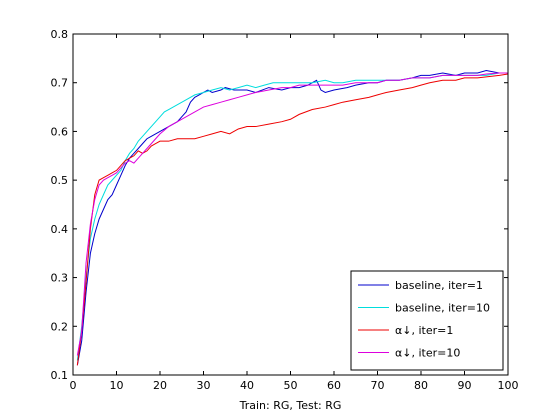 The width and height of the screenshot is (560, 420). I want to click on x-tick-label: 70, so click(378, 385).